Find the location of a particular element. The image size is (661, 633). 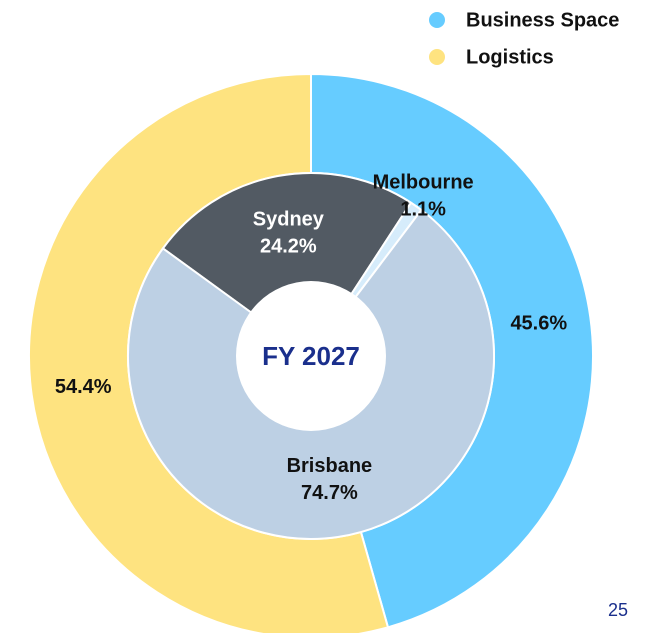

center-hole is located at coordinates (311, 356).